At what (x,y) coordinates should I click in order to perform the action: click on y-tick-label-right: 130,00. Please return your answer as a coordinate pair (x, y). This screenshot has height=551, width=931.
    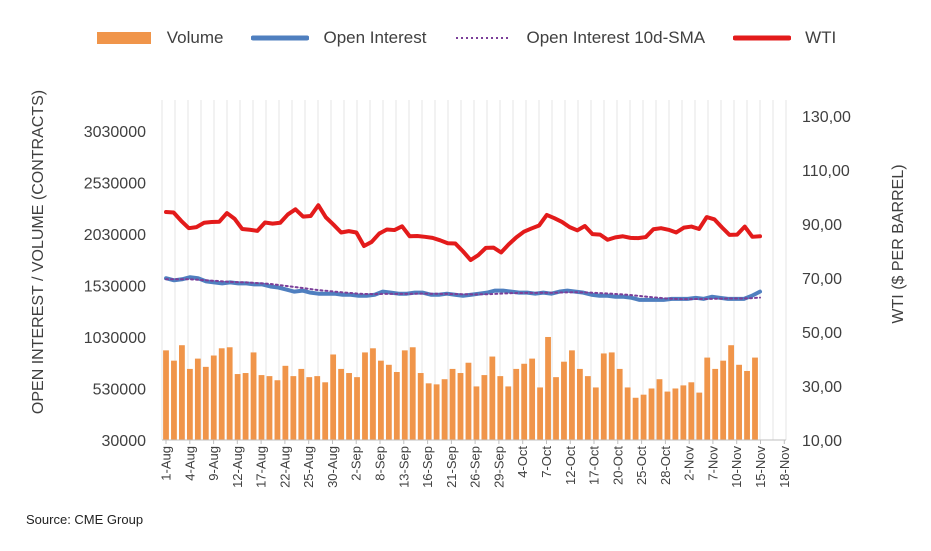
    Looking at the image, I should click on (826, 117).